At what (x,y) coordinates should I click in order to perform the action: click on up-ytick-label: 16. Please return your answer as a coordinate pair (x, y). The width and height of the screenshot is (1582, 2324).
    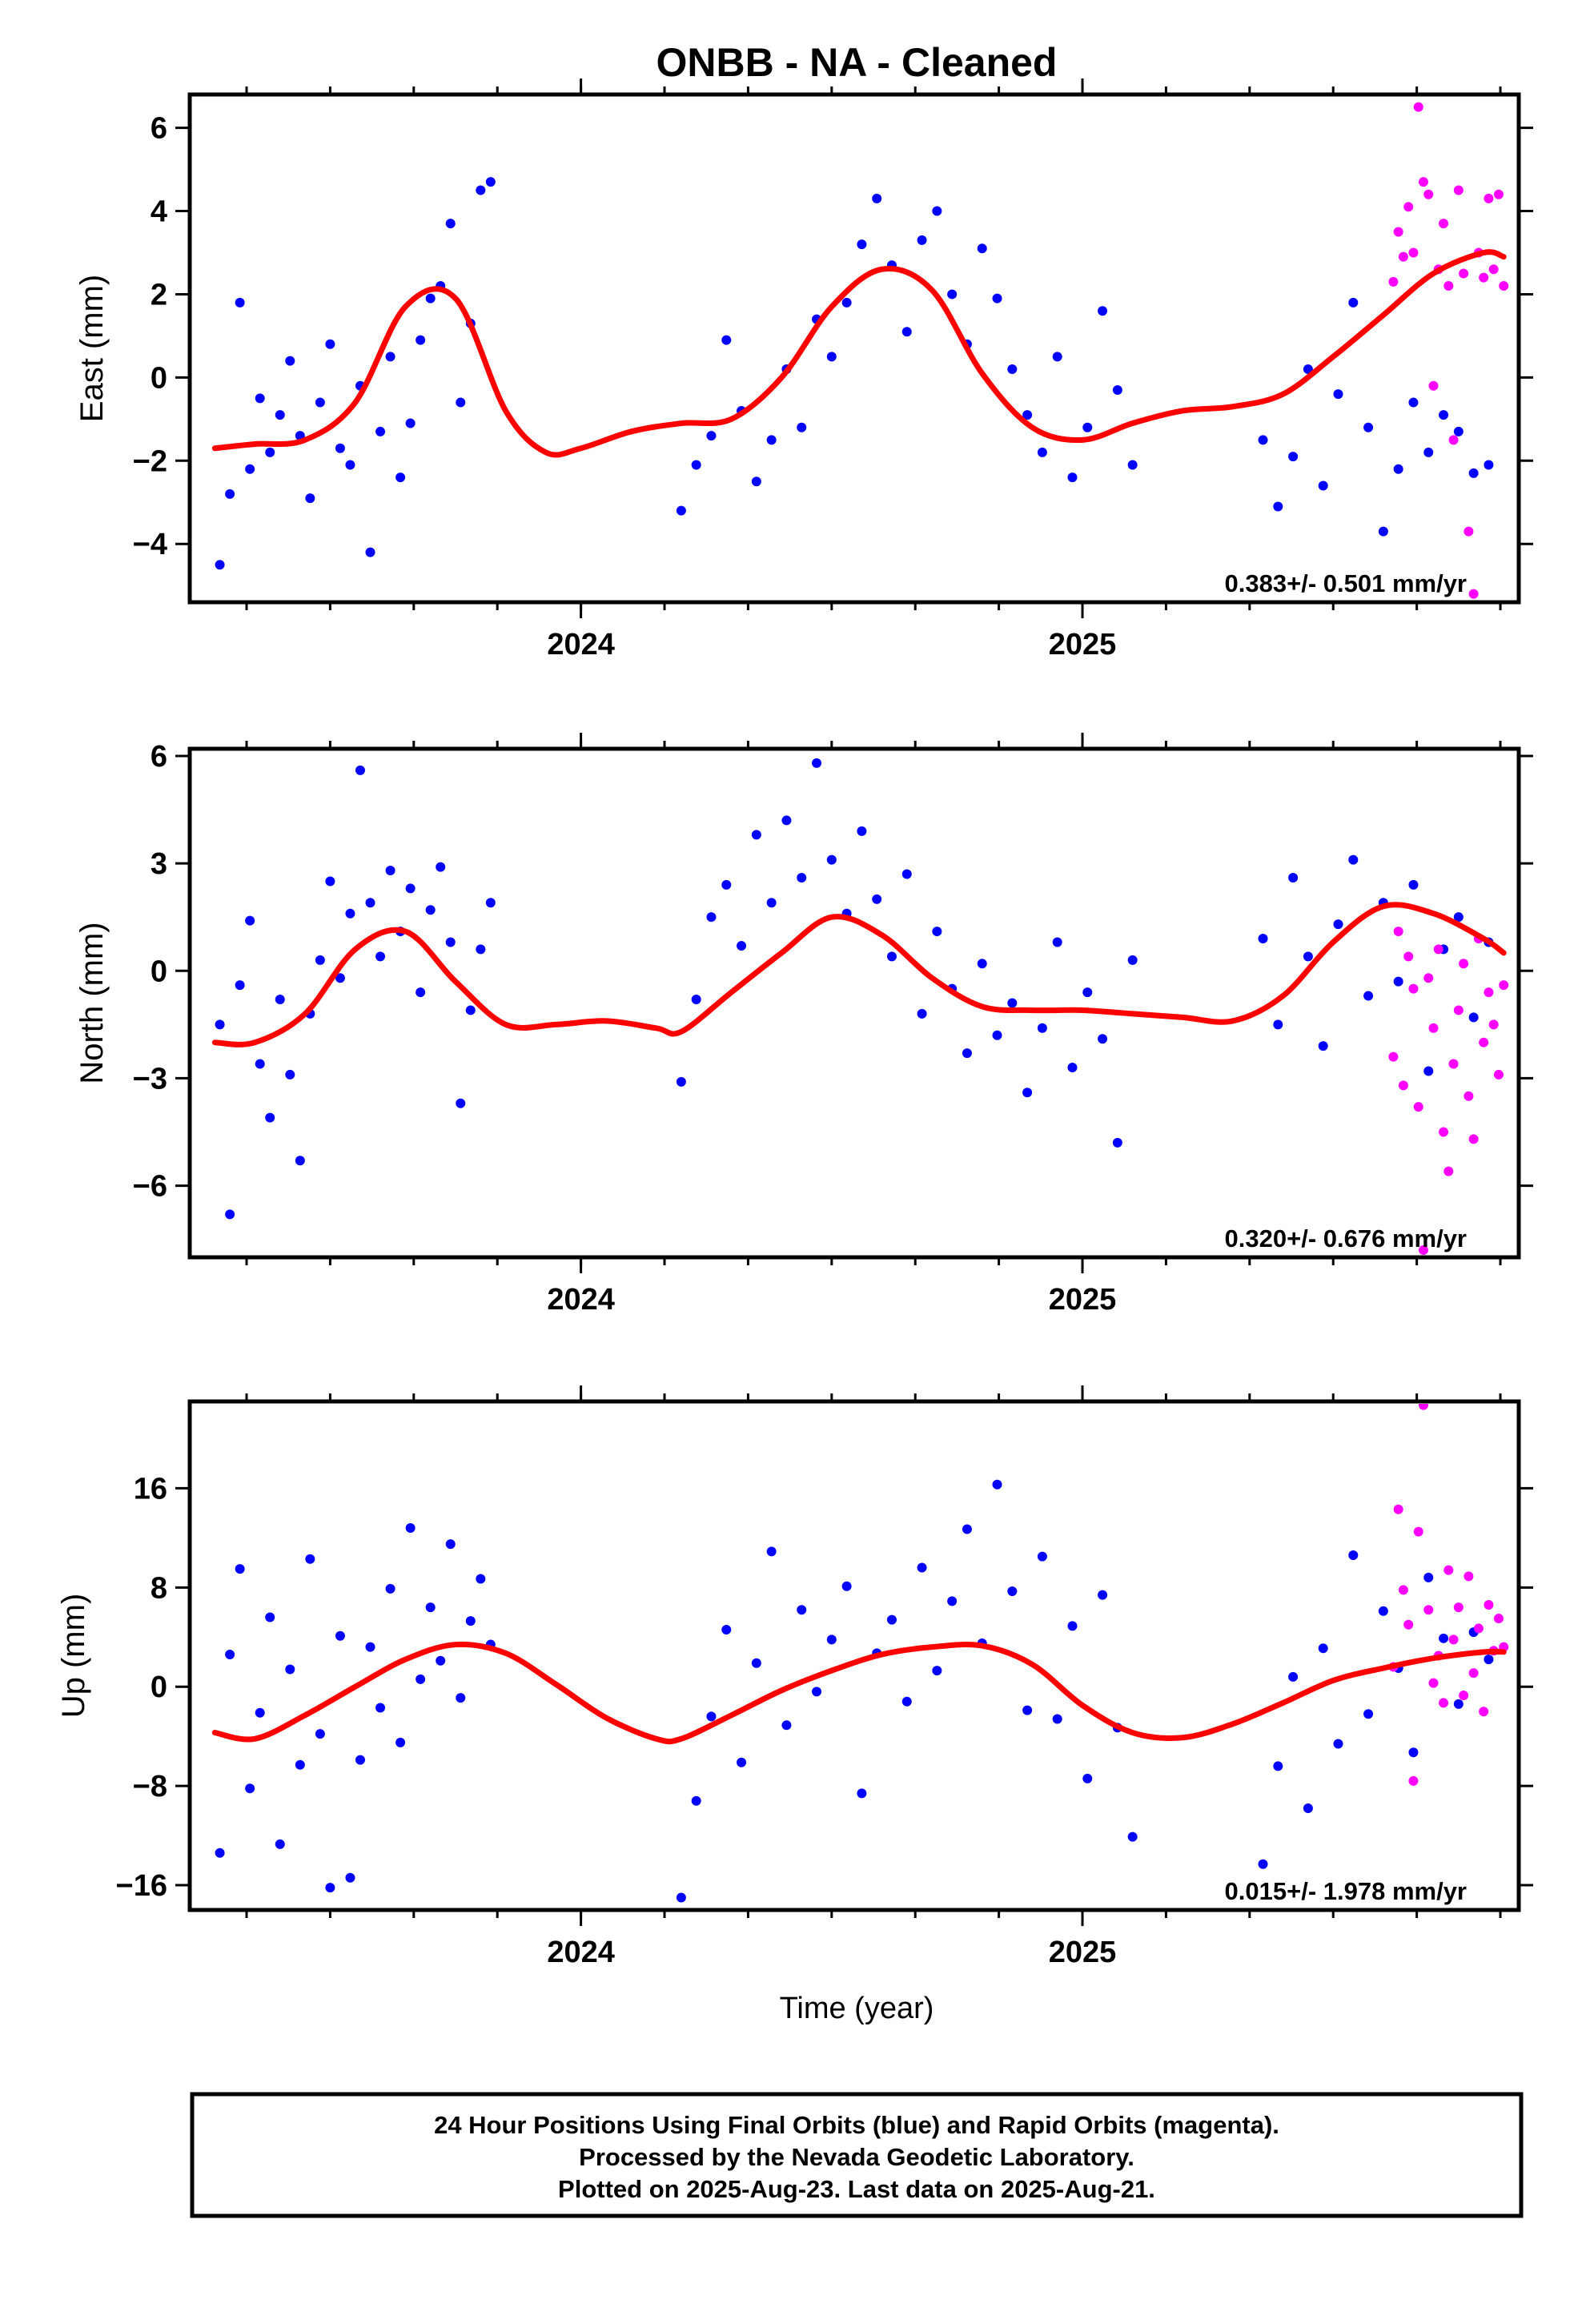
    Looking at the image, I should click on (151, 1489).